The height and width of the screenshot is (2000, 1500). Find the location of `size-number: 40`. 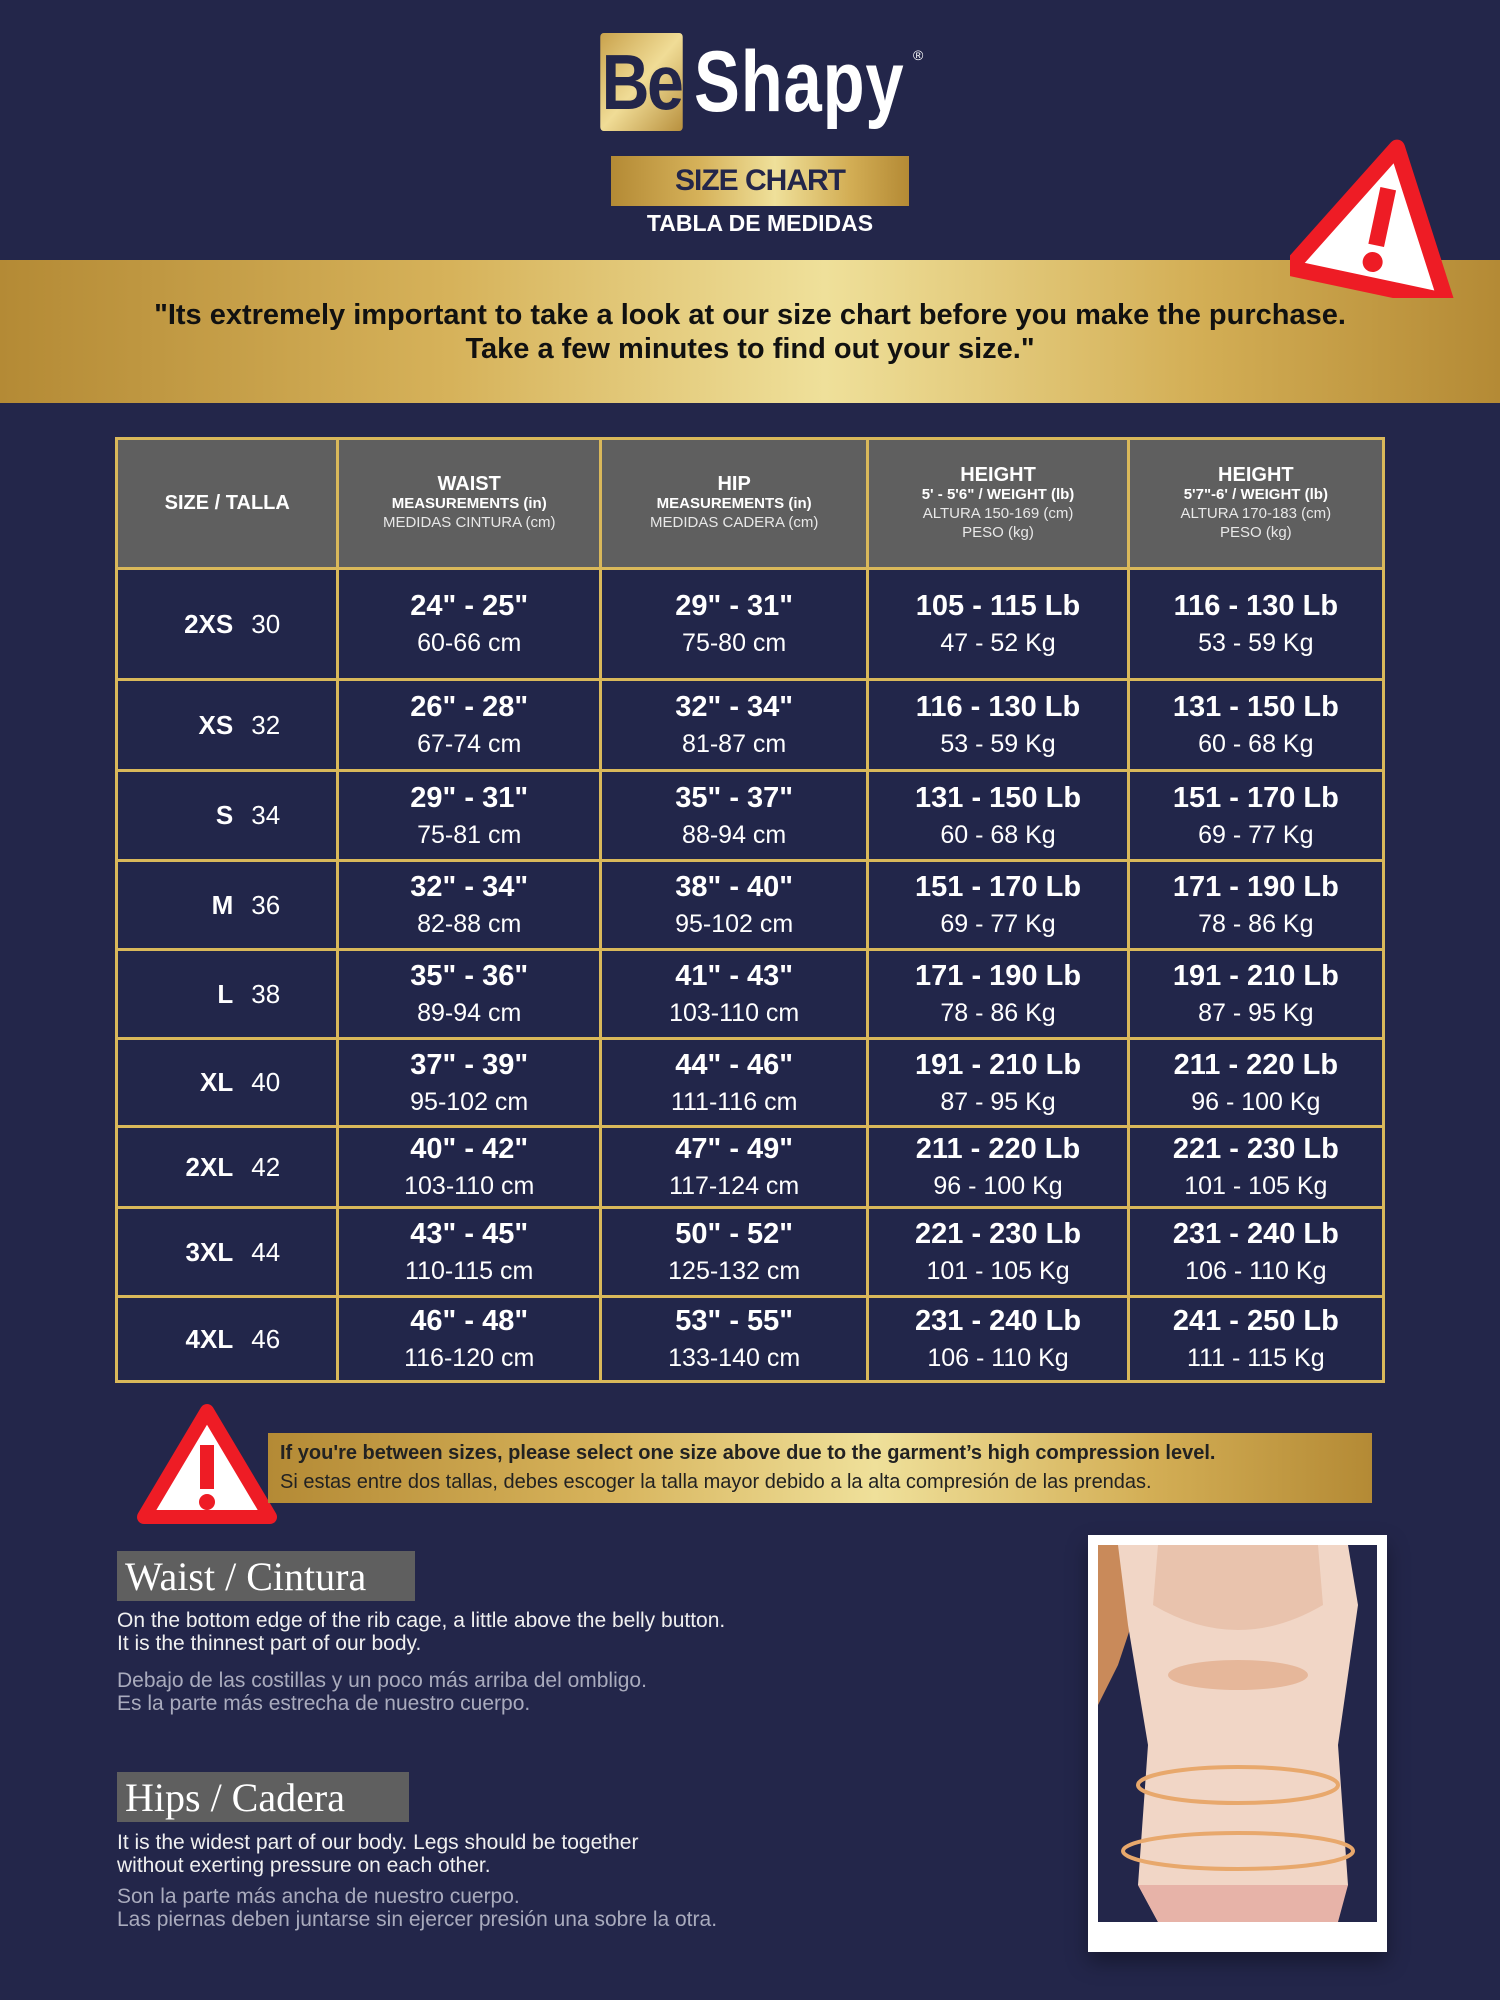

size-number: 40 is located at coordinates (266, 1082).